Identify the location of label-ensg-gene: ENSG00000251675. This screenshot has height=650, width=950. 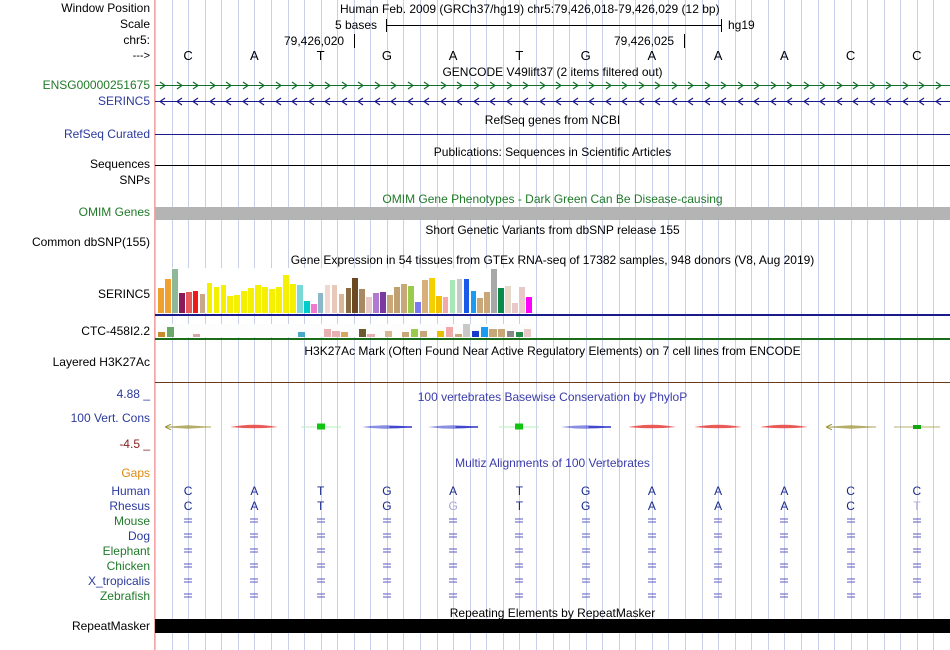
(96, 85).